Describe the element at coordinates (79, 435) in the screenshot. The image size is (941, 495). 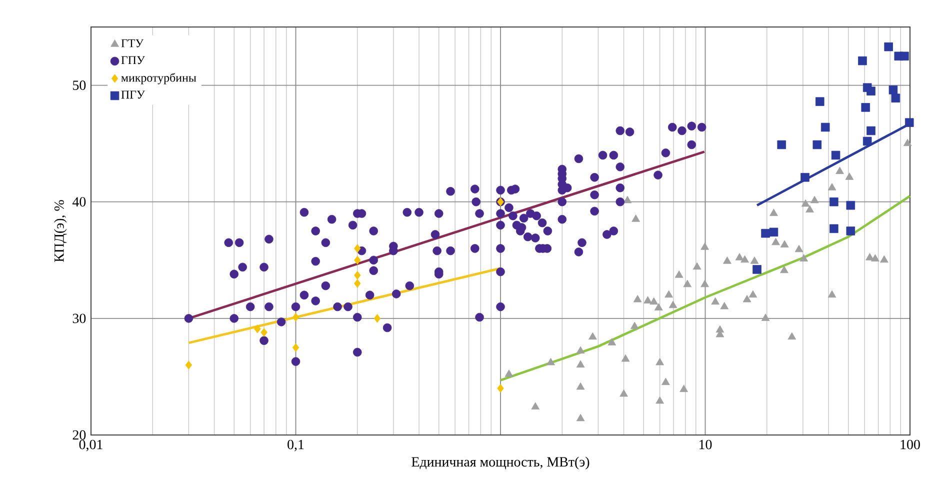
I see `y-tick-label: 20` at that location.